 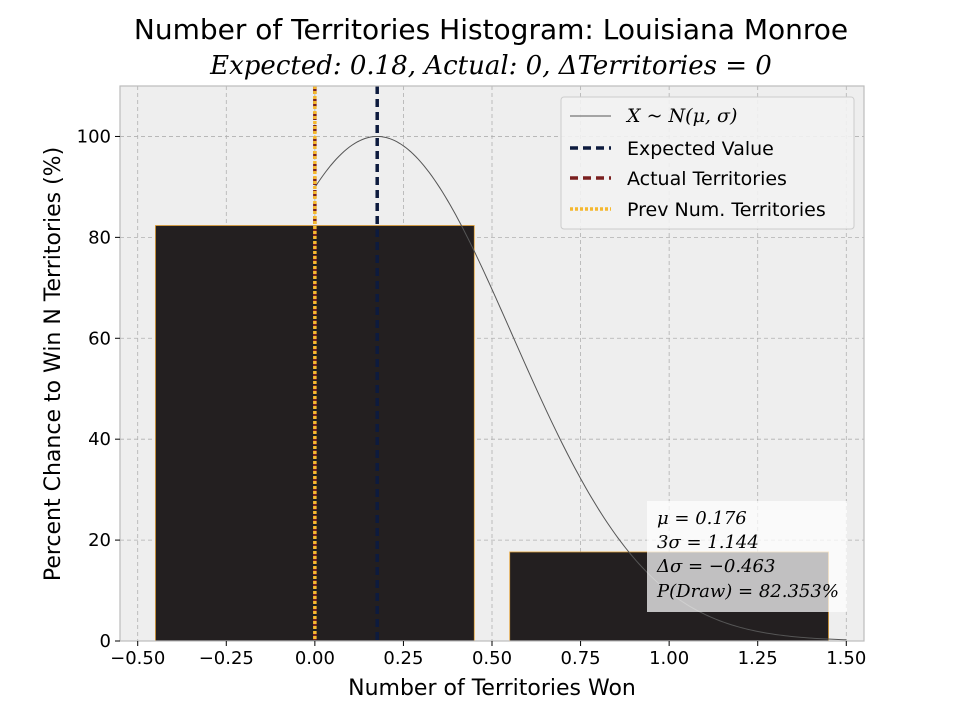 What do you see at coordinates (53, 364) in the screenshot?
I see `y-axis-label: Percent Chance to Win N Territories (%)` at bounding box center [53, 364].